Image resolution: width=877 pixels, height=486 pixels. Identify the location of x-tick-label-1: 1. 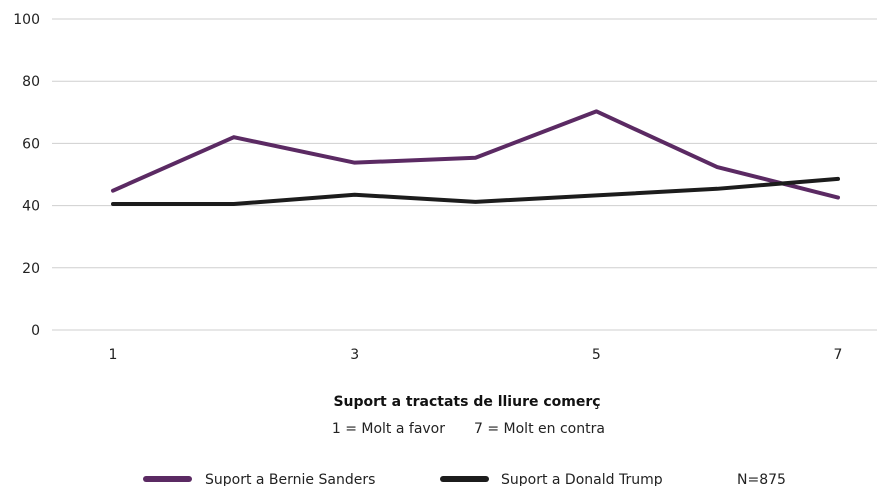
(113, 355).